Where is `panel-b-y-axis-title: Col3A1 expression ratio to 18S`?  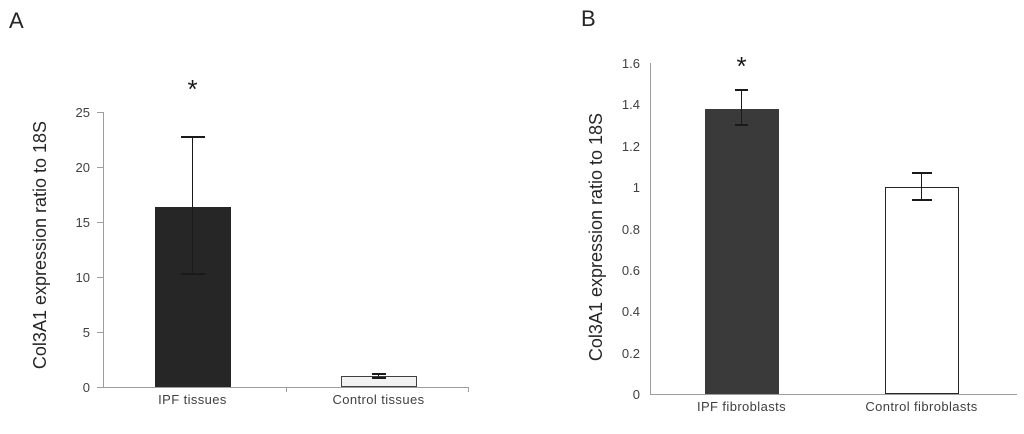
panel-b-y-axis-title: Col3A1 expression ratio to 18S is located at coordinates (596, 237).